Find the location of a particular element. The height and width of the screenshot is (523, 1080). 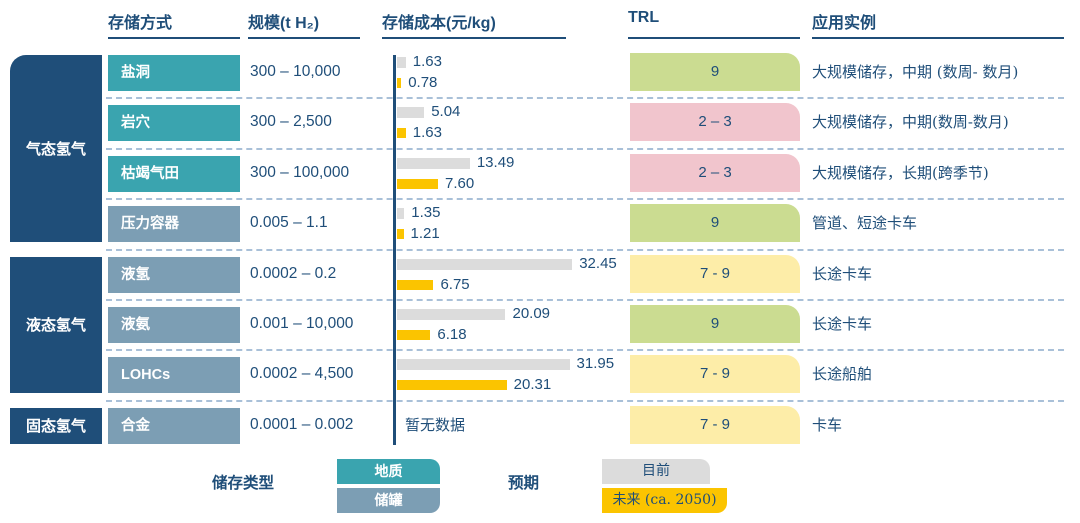

cost-label-current: 1.63 is located at coordinates (427, 61).